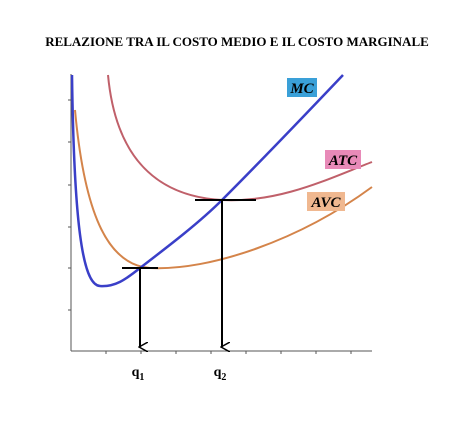 Image resolution: width=474 pixels, height=421 pixels. I want to click on mc-label: MC, so click(301, 89).